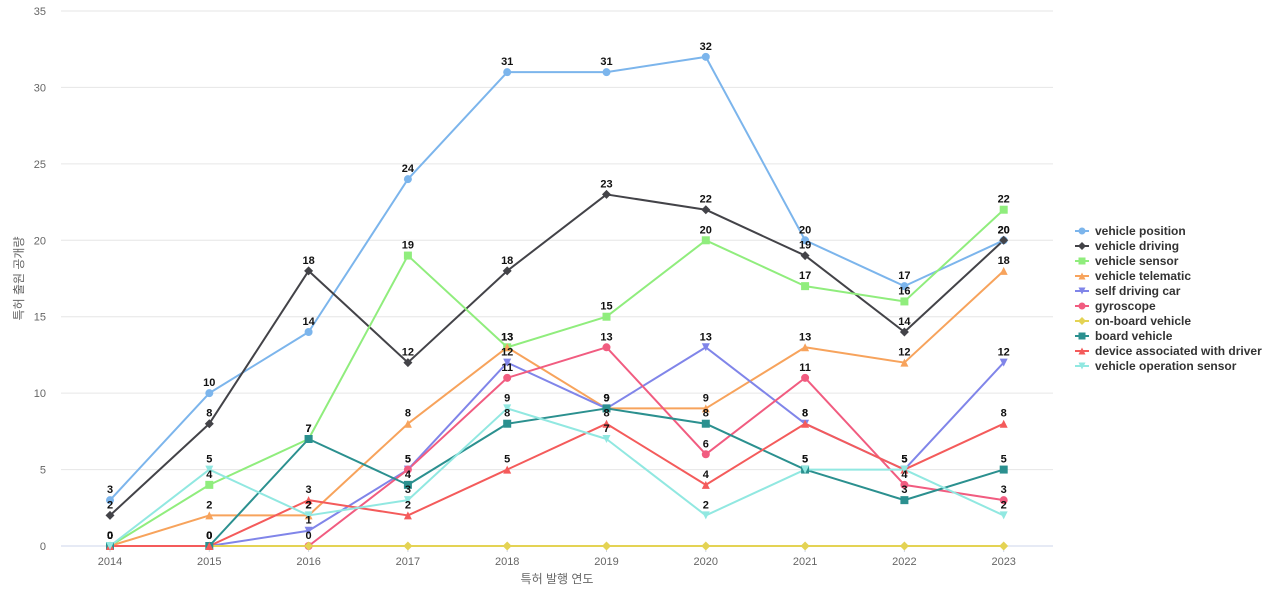 Image resolution: width=1280 pixels, height=605 pixels. What do you see at coordinates (1004, 490) in the screenshot?
I see `data-label: 3` at bounding box center [1004, 490].